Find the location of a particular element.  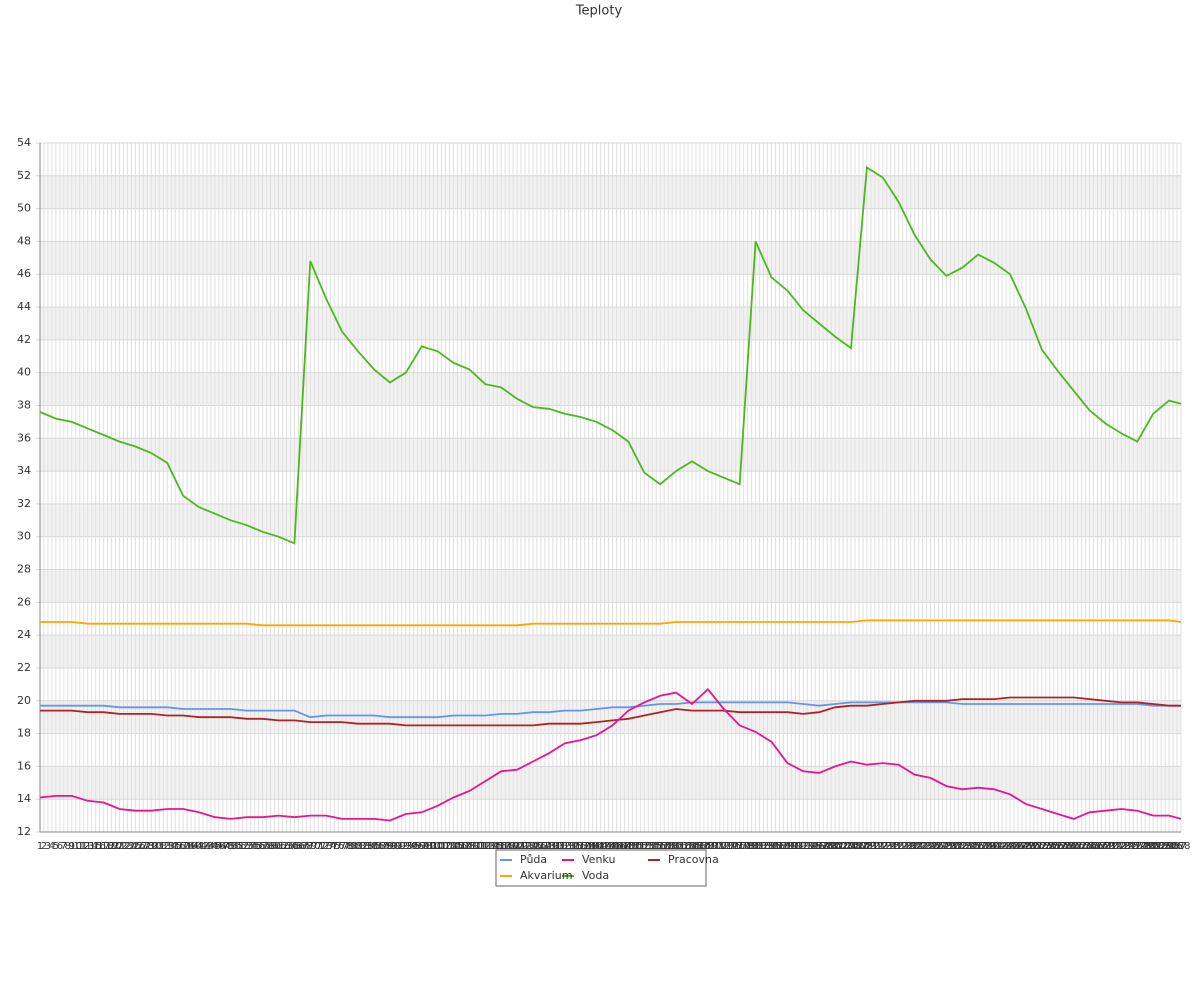

x-tick-label: 204 is located at coordinates (847, 846).